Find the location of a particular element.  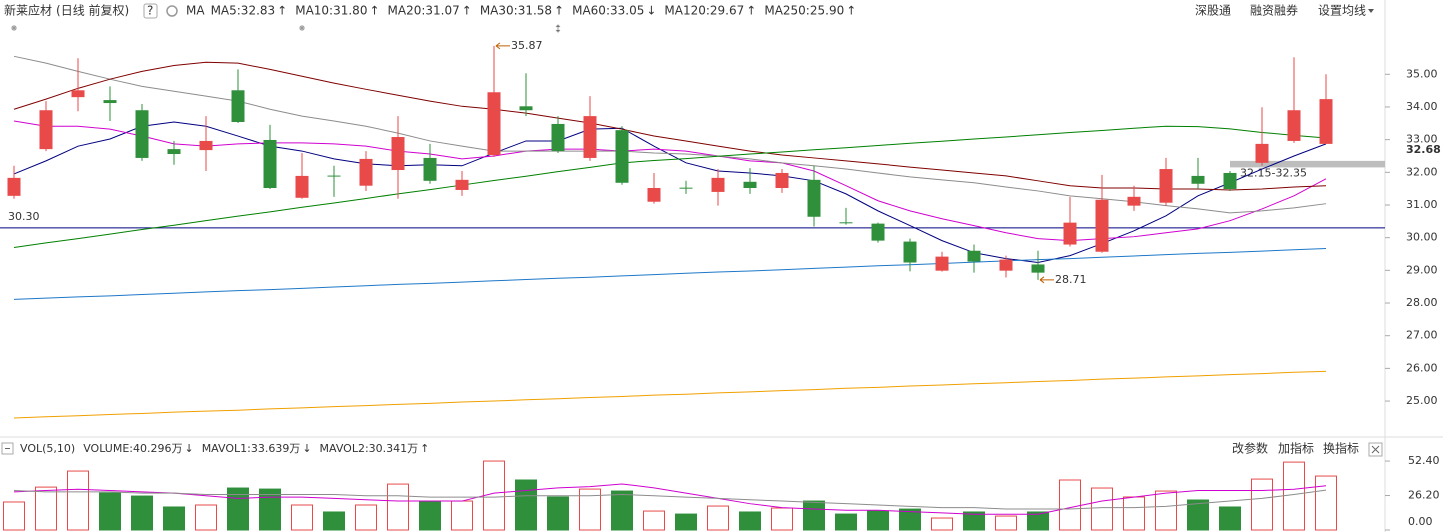

panel-button: 改参数 is located at coordinates (1250, 448).